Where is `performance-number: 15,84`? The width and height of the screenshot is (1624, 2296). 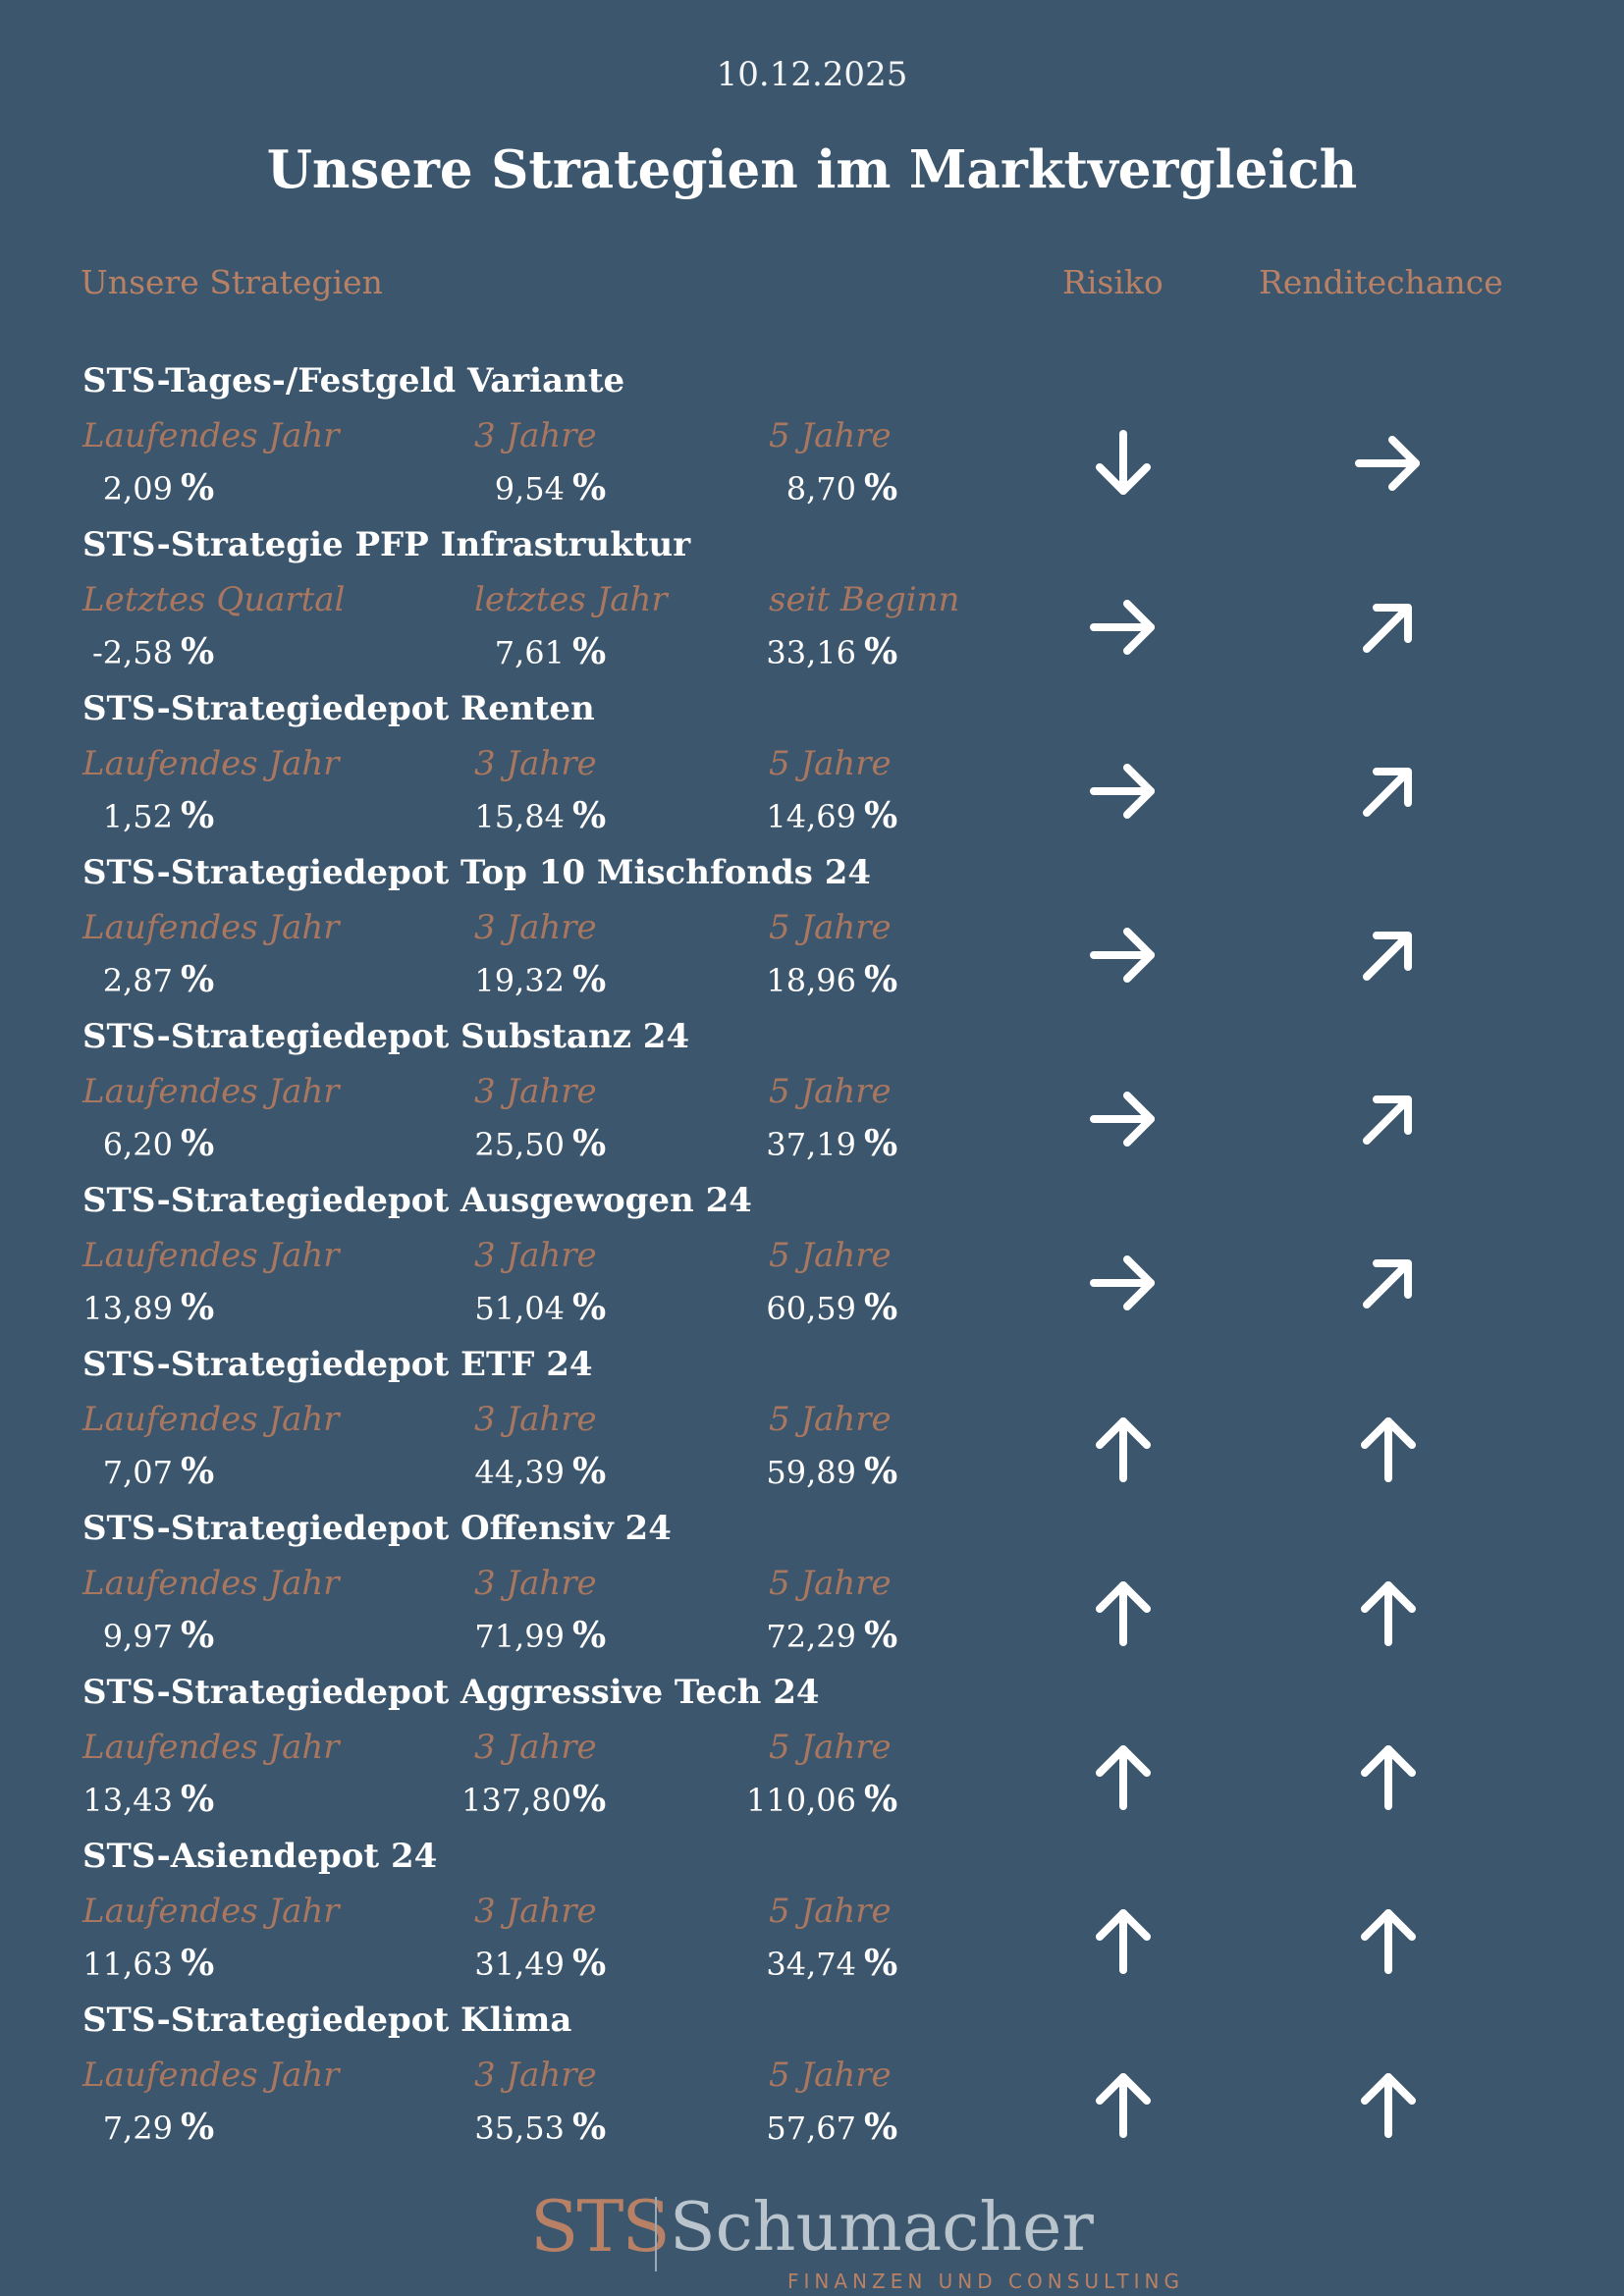
performance-number: 15,84 is located at coordinates (519, 816).